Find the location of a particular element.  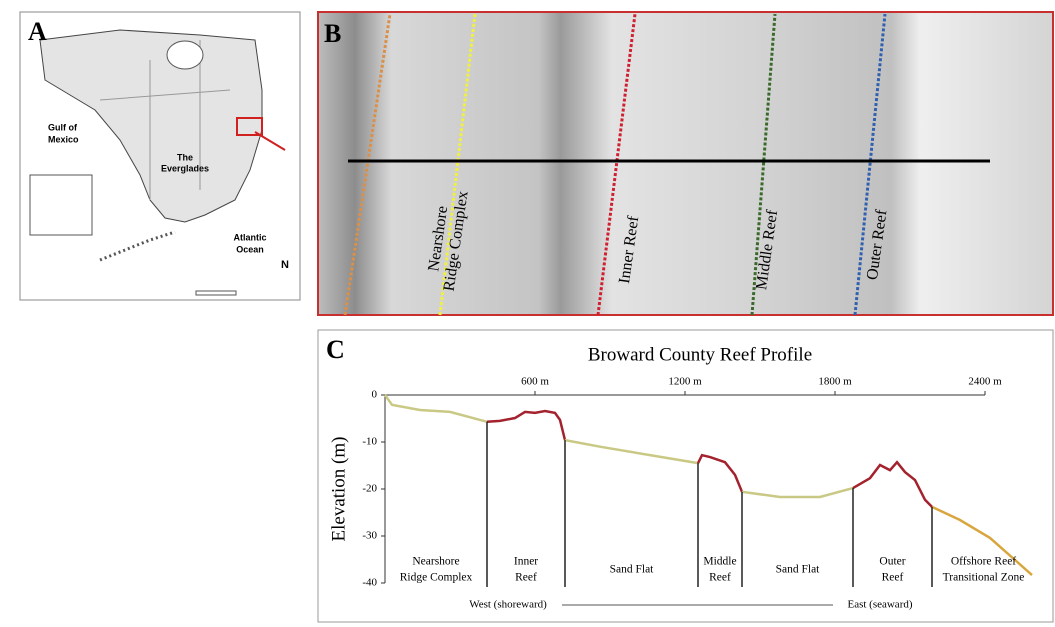

study-area is located at coordinates (249, 126).